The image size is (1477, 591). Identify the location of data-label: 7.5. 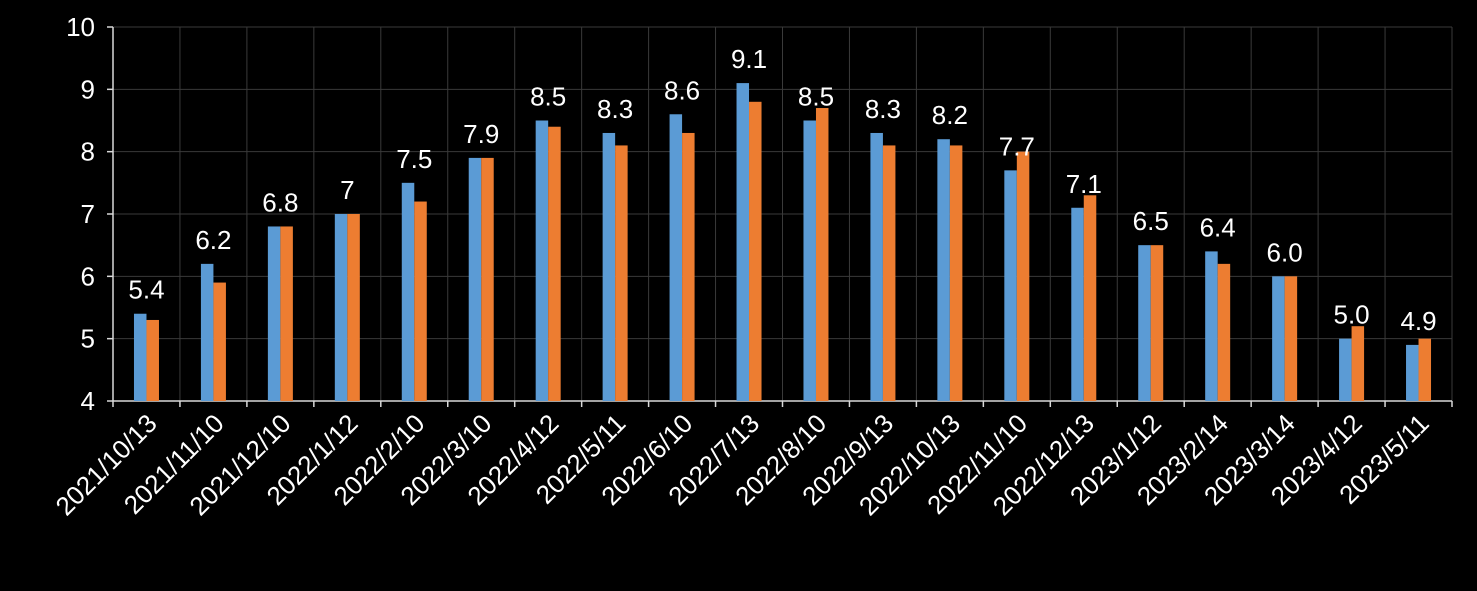
(414, 159).